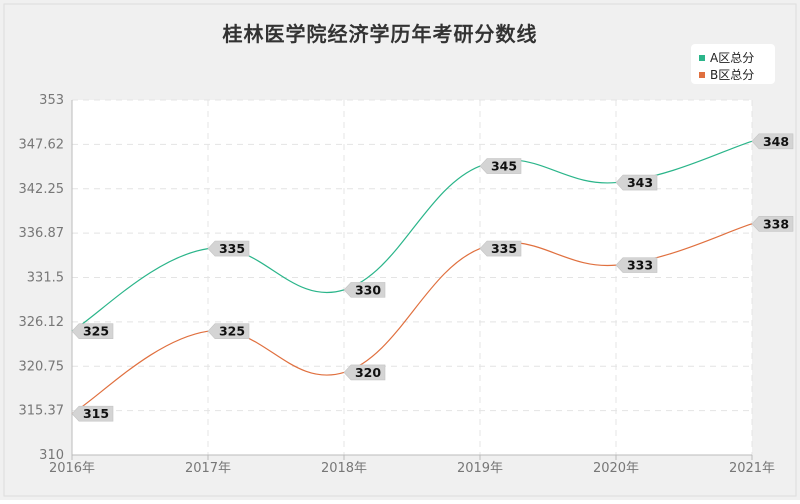 This screenshot has width=800, height=504. What do you see at coordinates (344, 468) in the screenshot?
I see `x-tick-label: 2018年` at bounding box center [344, 468].